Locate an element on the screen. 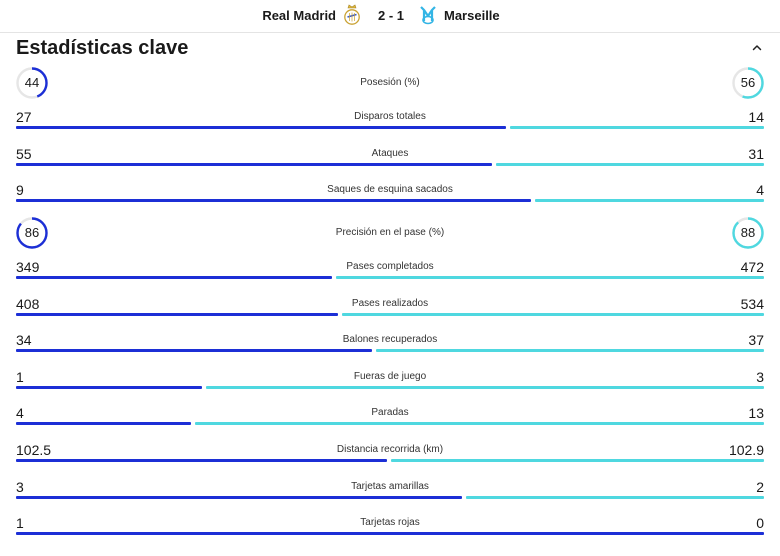 This screenshot has width=780, height=556. away-value: 3 is located at coordinates (760, 377).